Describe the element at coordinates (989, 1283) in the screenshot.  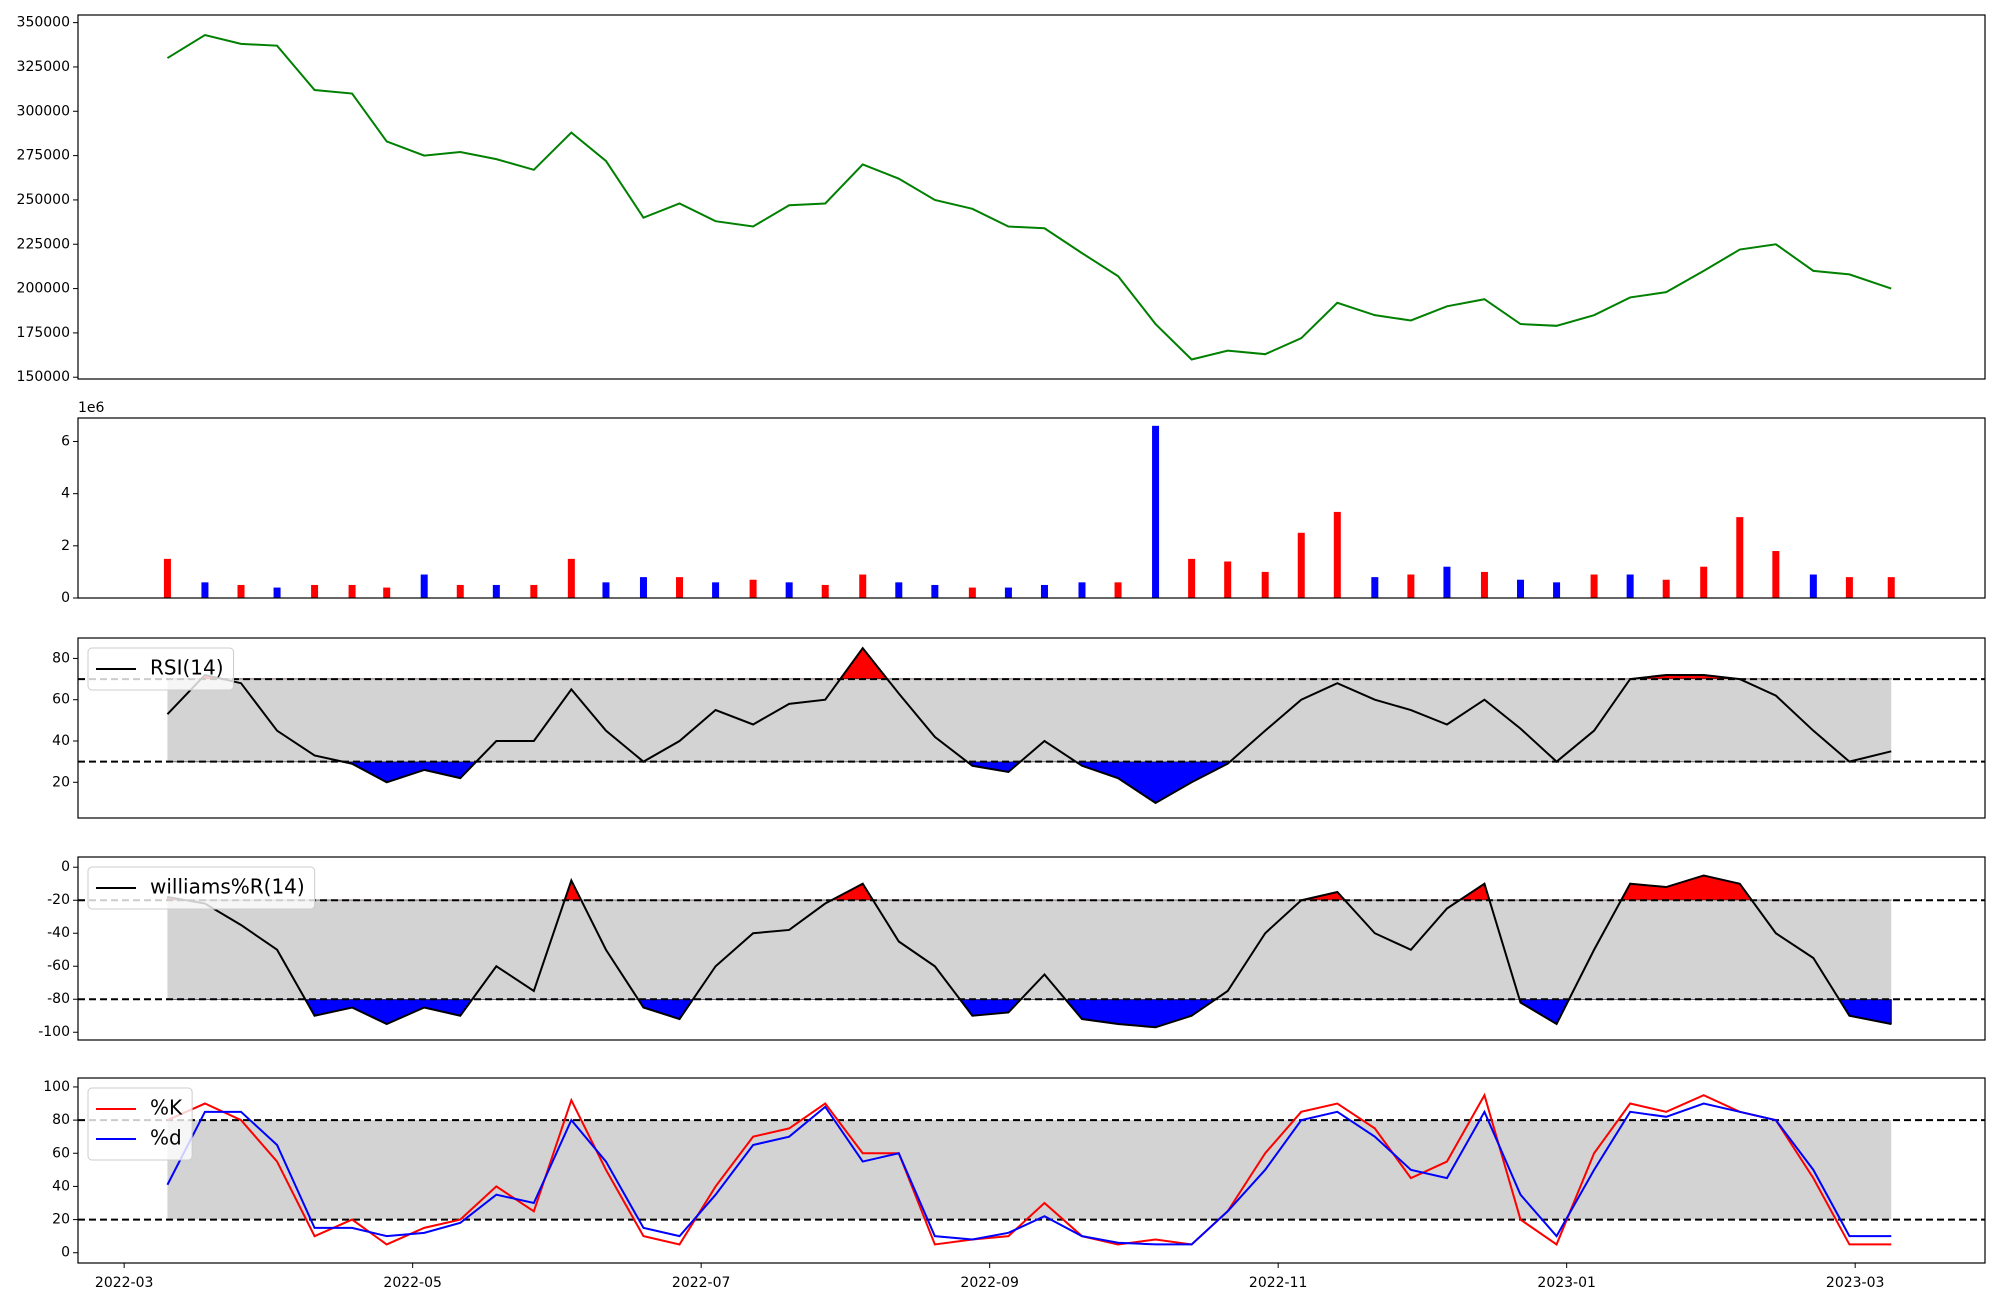
I see `x-tick-label: 2022-09` at that location.